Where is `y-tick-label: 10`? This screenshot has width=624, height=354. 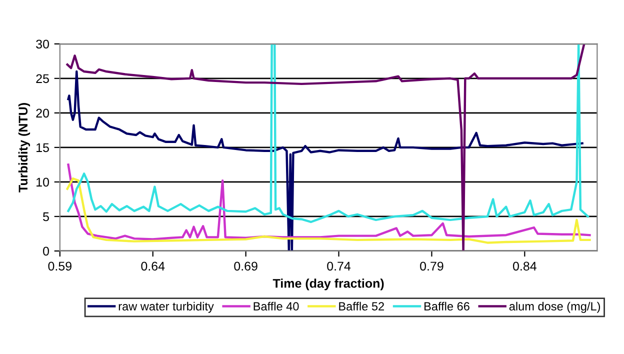
y-tick-label: 10 is located at coordinates (42, 182).